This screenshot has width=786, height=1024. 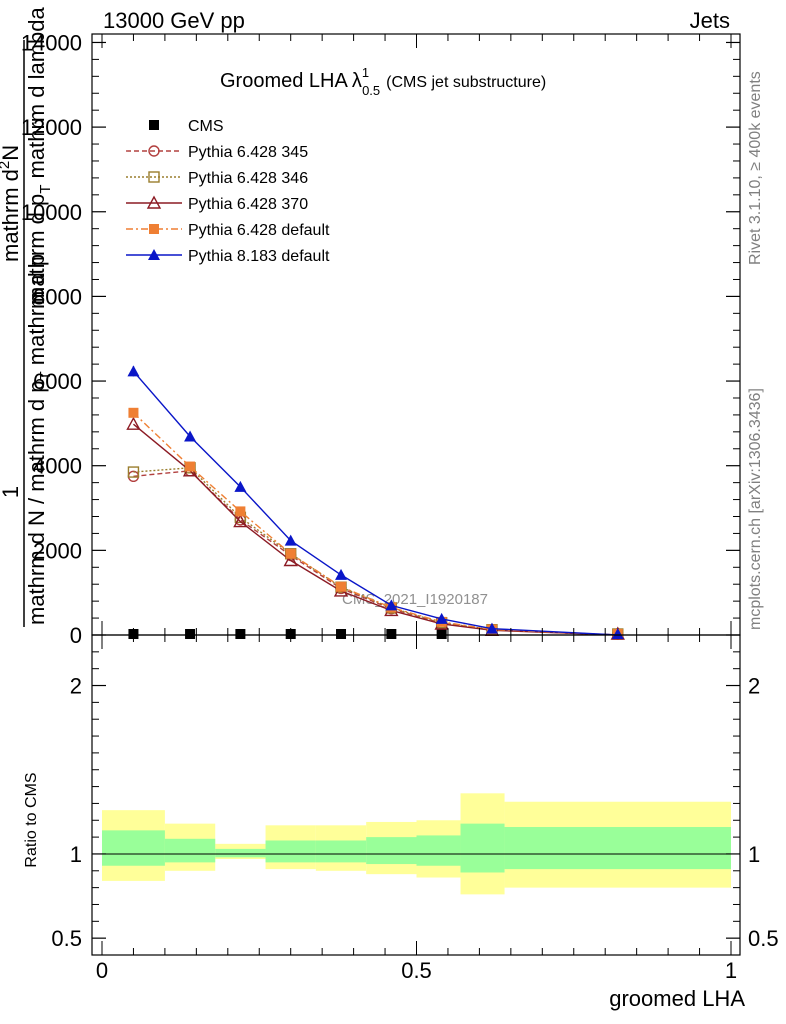 I want to click on x-axis-label: groomed LHA, so click(x=677, y=998).